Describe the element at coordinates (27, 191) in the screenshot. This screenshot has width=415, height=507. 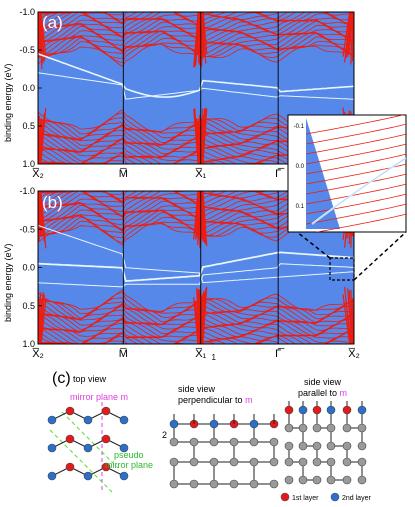
I see `ytick-label: -1.0` at that location.